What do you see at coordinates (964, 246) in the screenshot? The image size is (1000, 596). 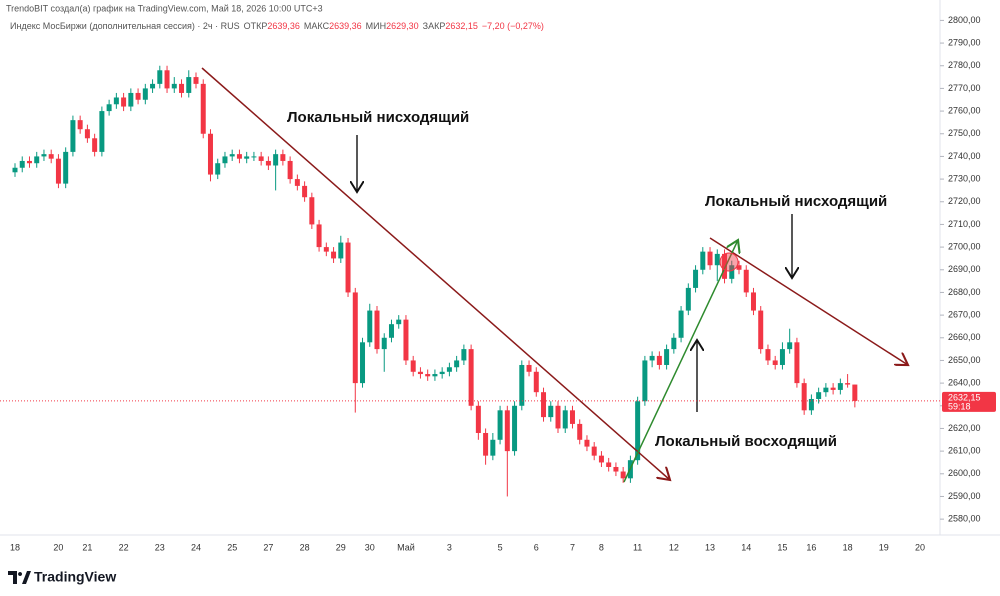 I see `y-tick-label: 2700,00` at bounding box center [964, 246].